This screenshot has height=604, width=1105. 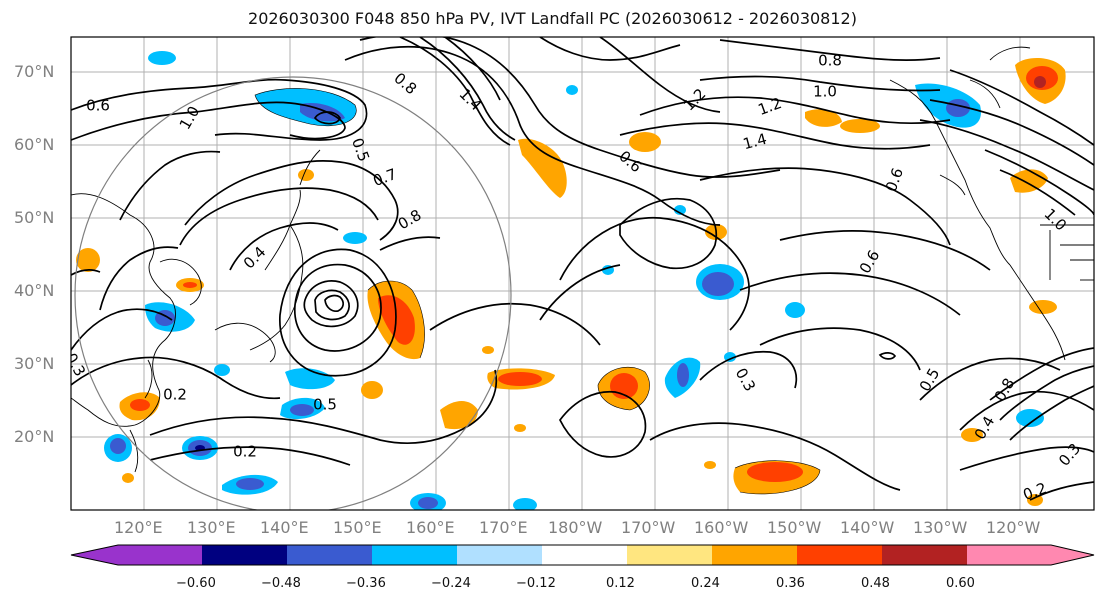 I want to click on colorbar-extend-low, so click(x=137, y=555).